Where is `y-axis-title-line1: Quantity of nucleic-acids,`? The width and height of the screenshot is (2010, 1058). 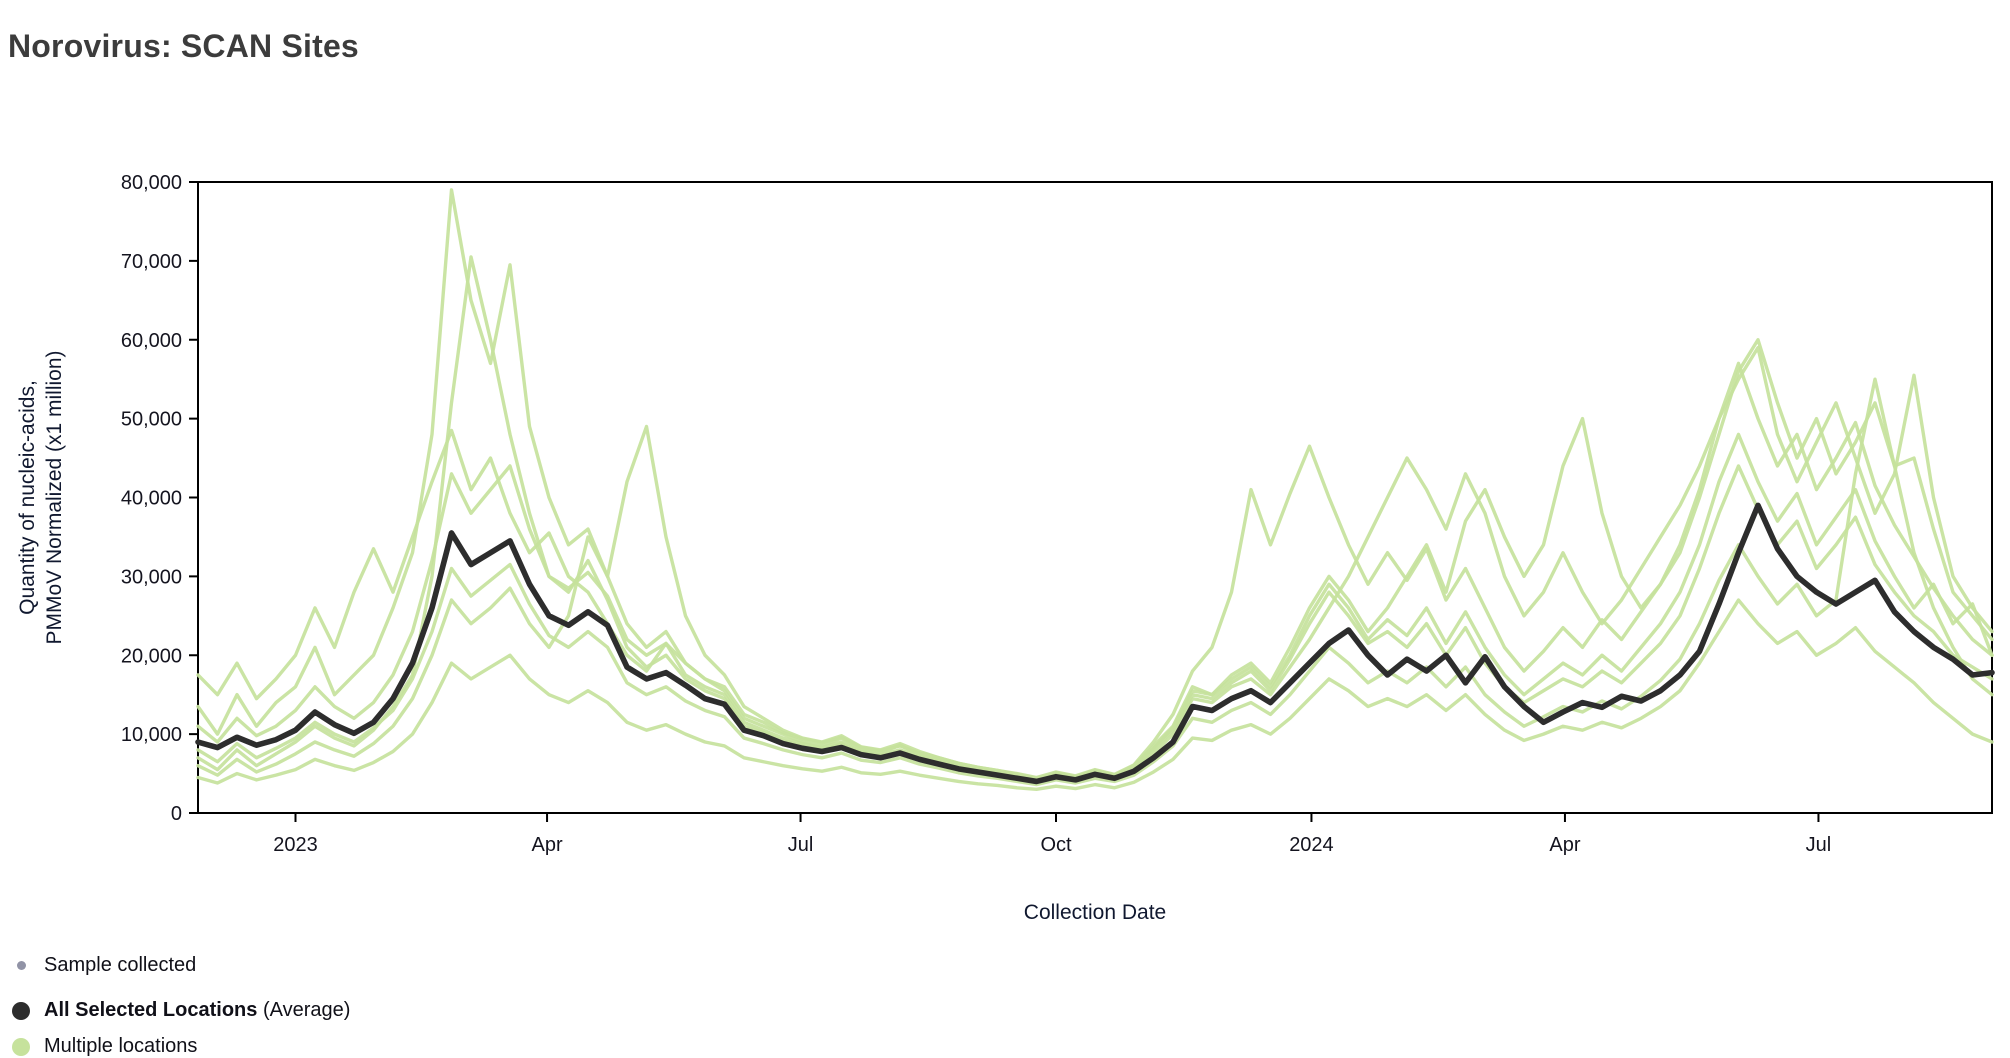 y-axis-title-line1: Quantity of nucleic-acids, is located at coordinates (27, 497).